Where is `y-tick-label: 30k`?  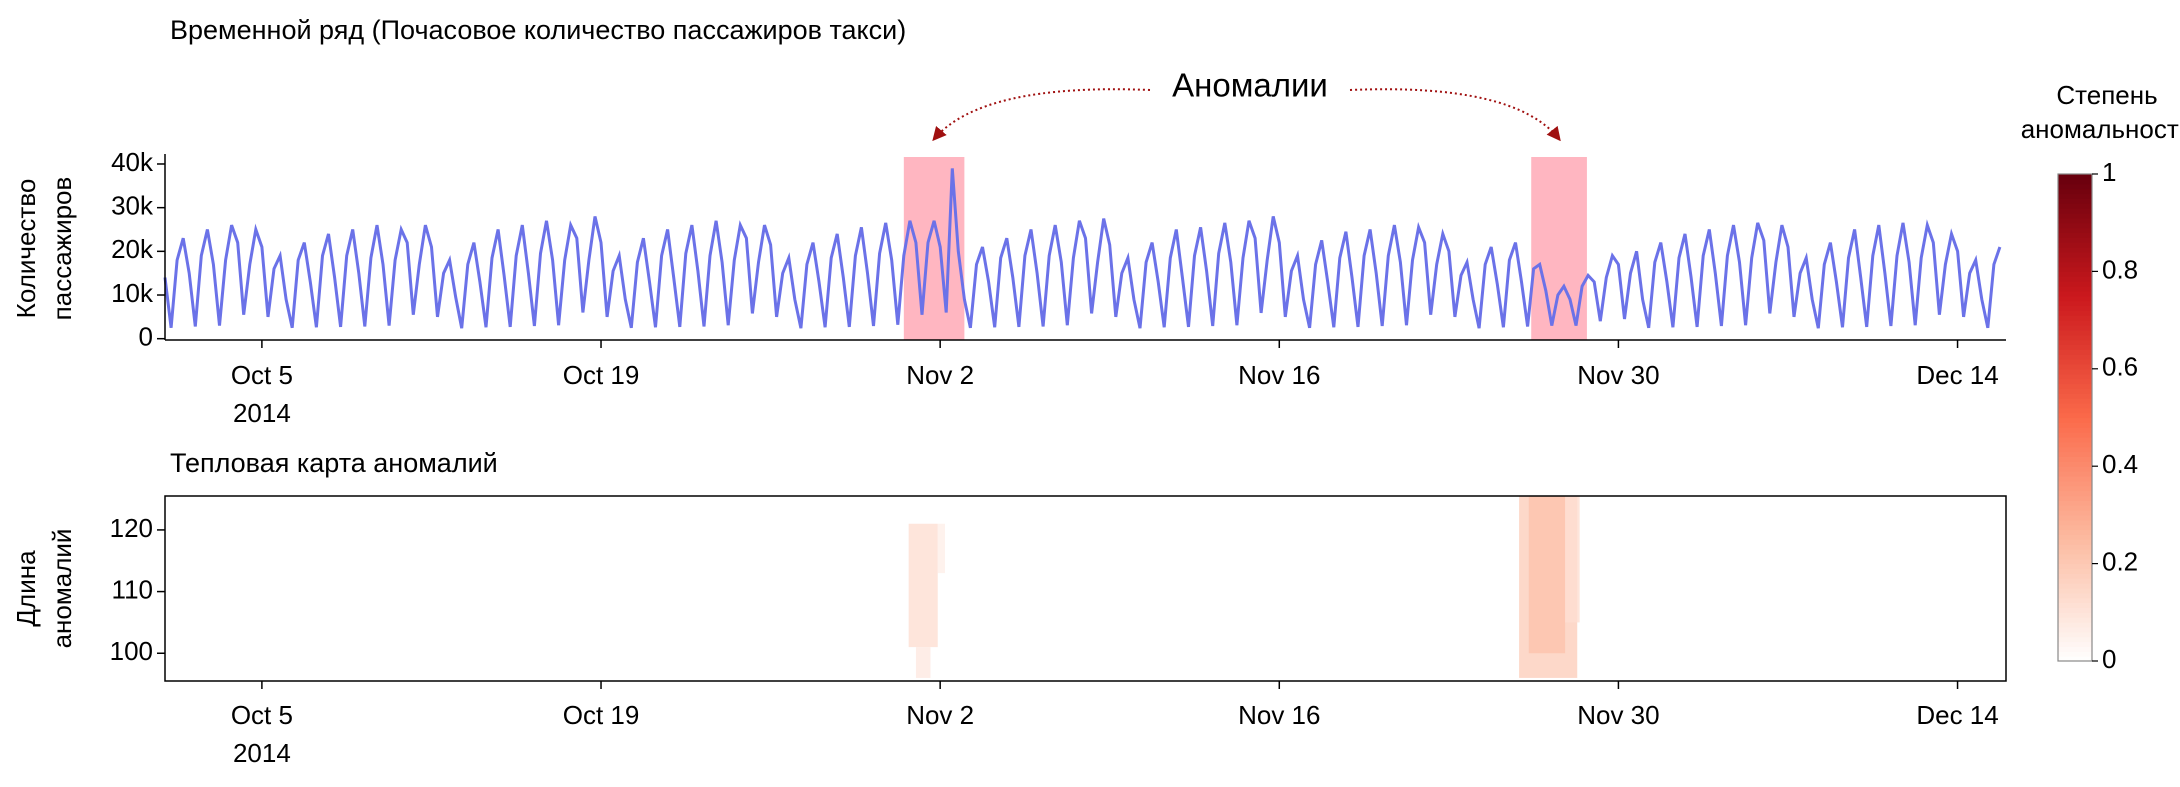 y-tick-label: 30k is located at coordinates (132, 206).